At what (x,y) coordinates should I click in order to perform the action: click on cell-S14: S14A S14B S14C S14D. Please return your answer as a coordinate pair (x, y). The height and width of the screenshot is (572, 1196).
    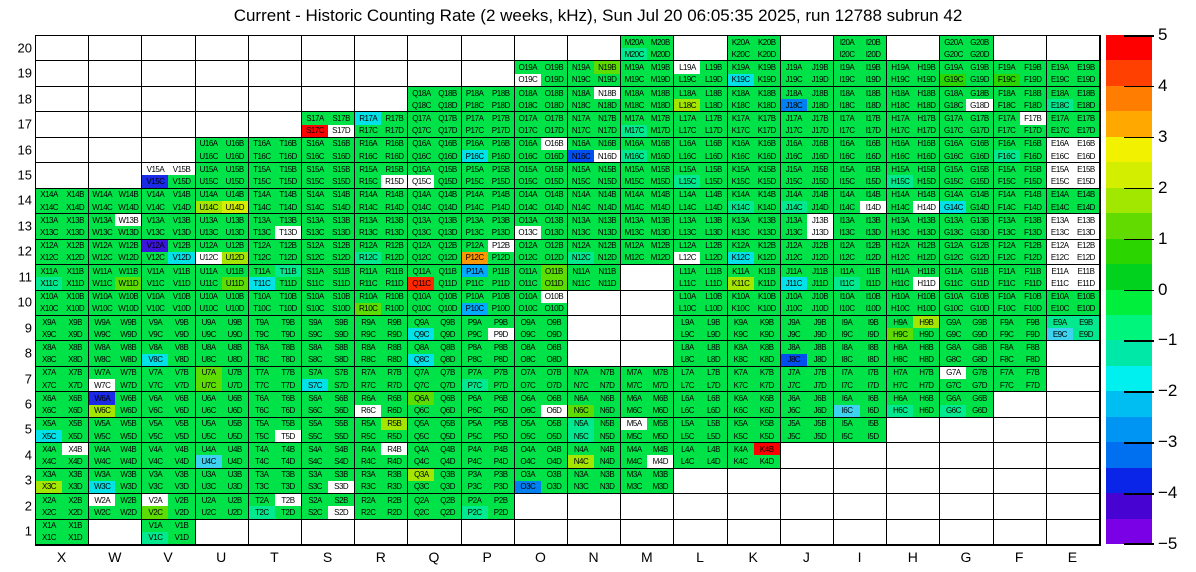
    Looking at the image, I should click on (329, 201).